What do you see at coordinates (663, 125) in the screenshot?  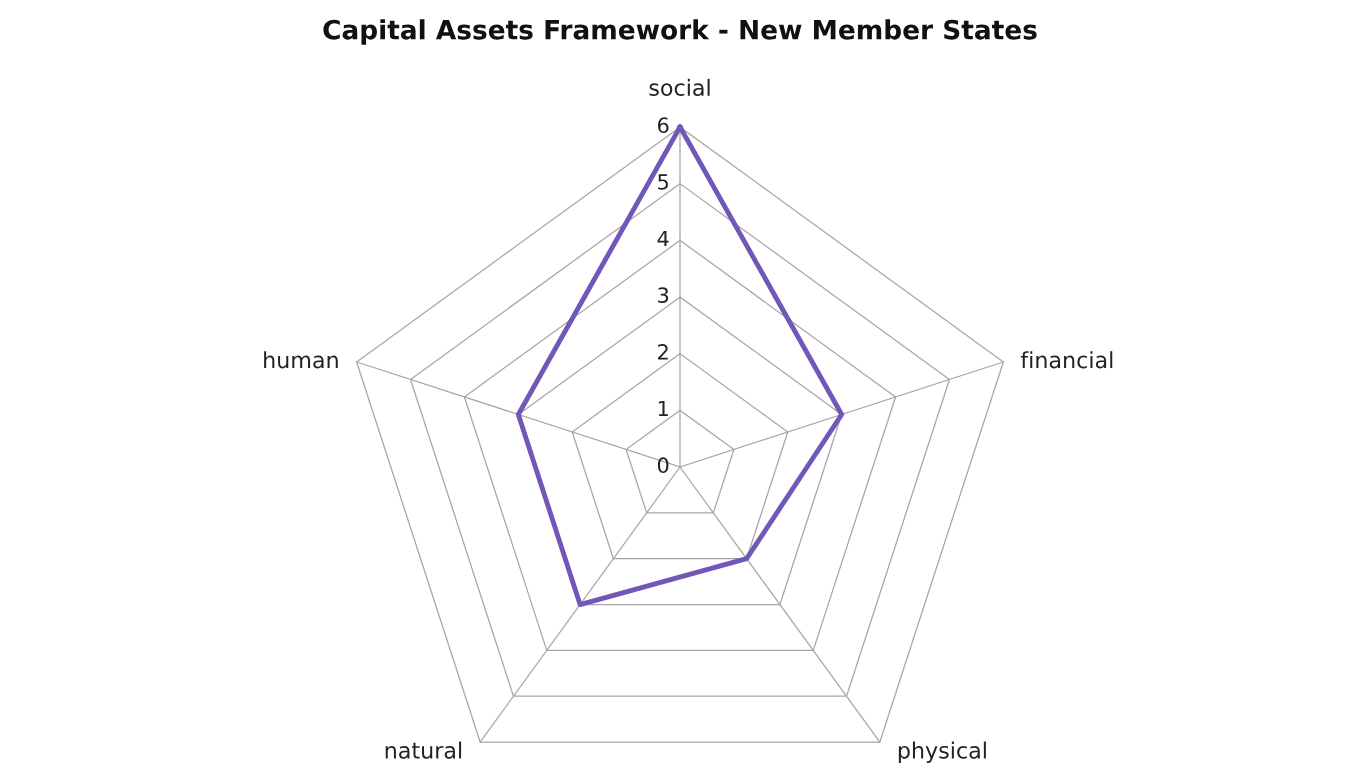 I see `y-tick-label: 6` at bounding box center [663, 125].